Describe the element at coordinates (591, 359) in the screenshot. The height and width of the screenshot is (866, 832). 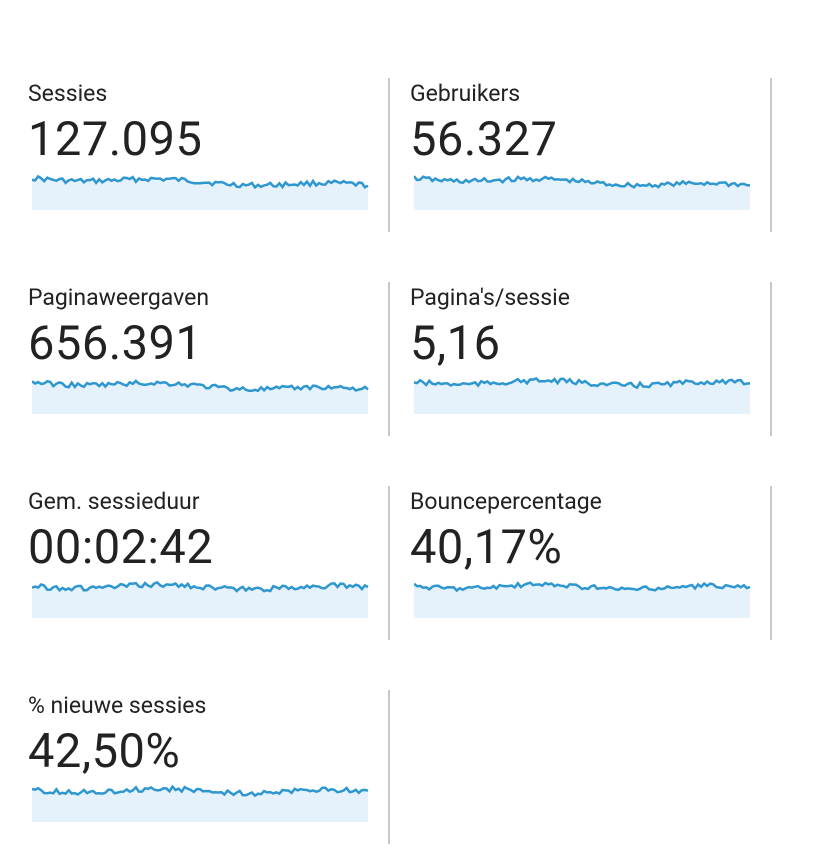
I see `metric-card: Pagina's/sessie 5,16` at that location.